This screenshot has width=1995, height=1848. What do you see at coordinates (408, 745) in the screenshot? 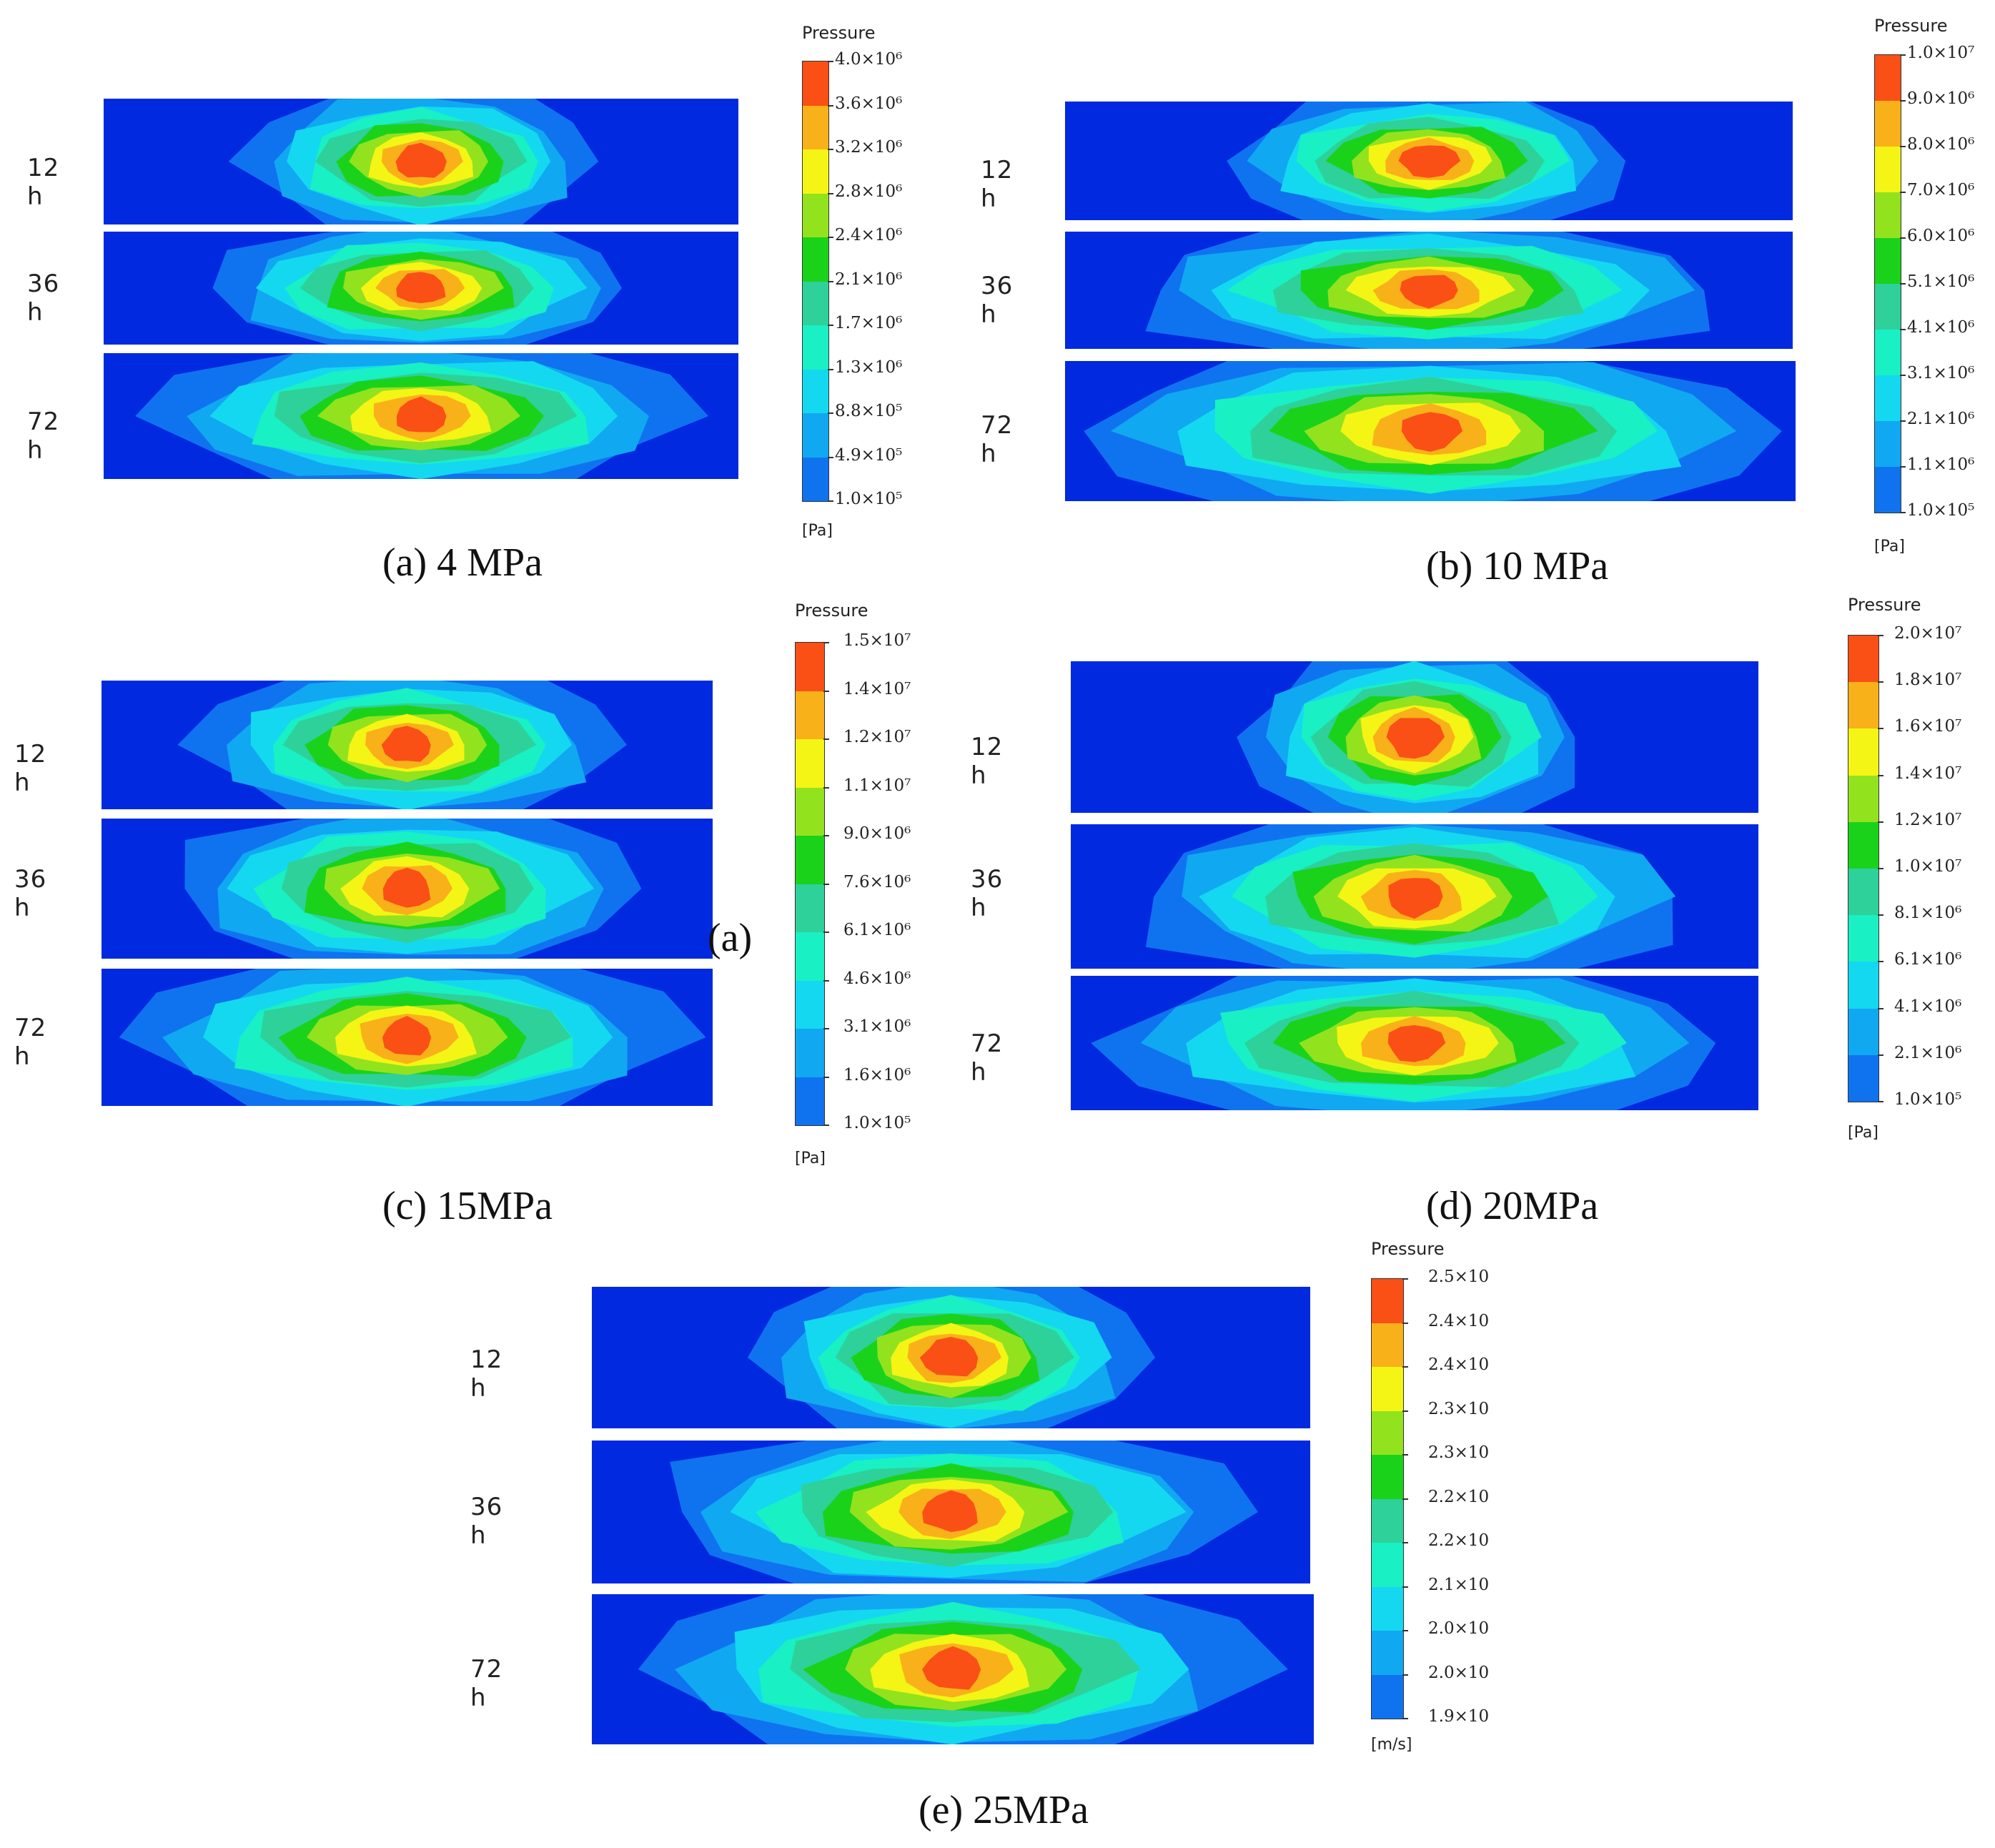
I see `heatmap-2-12h` at bounding box center [408, 745].